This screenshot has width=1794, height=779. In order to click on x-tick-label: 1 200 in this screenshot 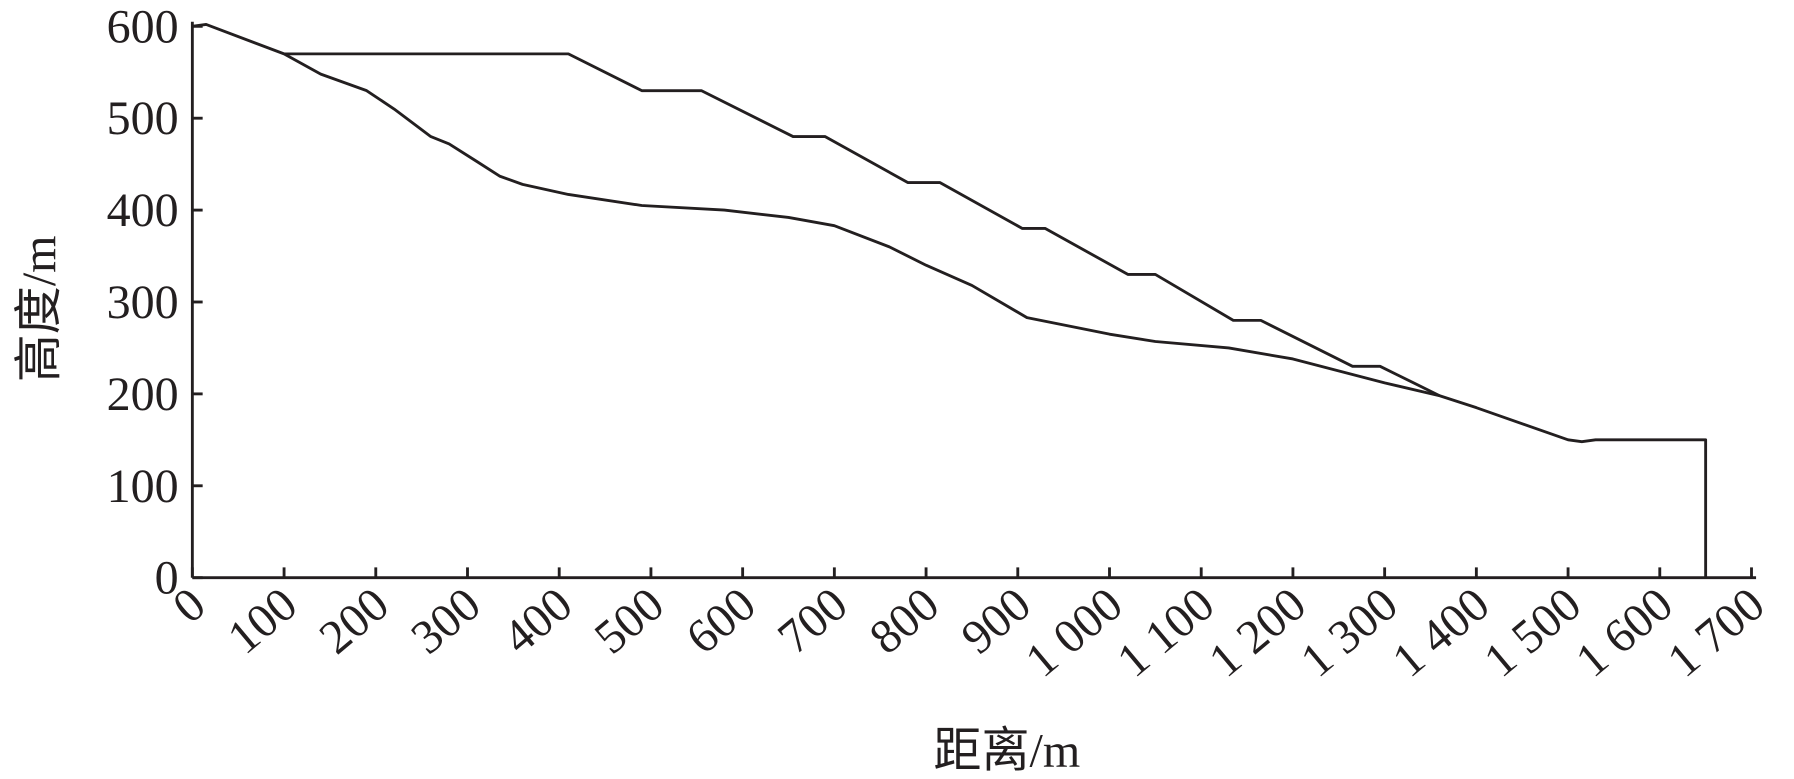, I will do `click(1257, 633)`.